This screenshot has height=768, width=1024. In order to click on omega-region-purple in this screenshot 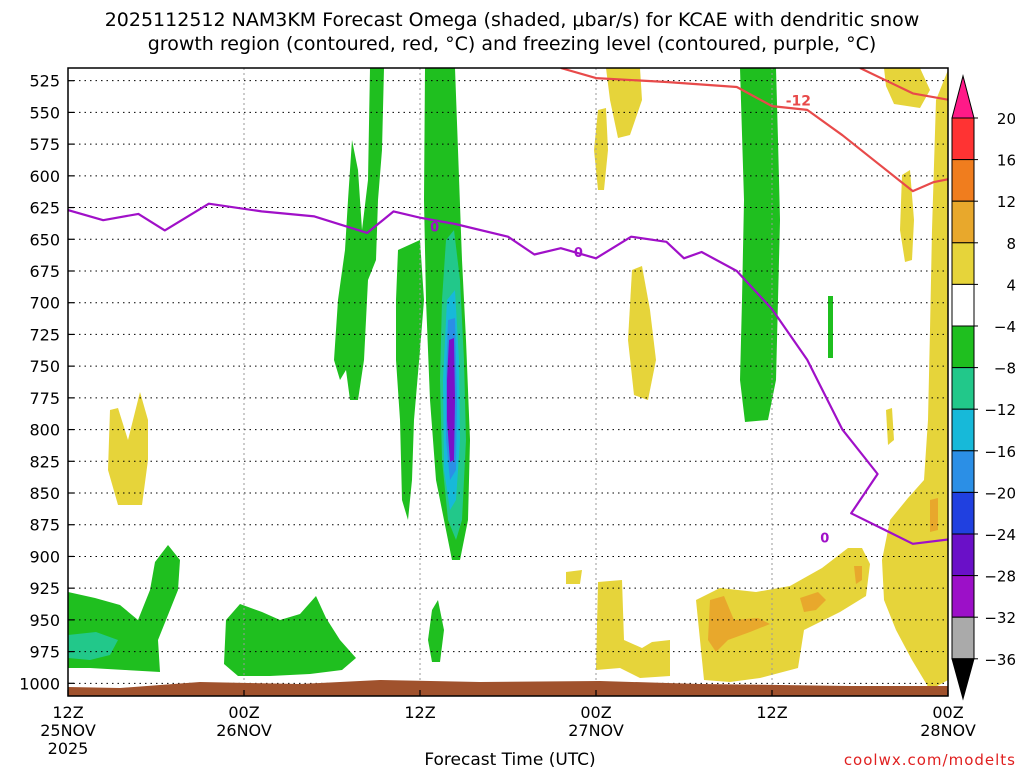, I will do `click(451, 400)`.